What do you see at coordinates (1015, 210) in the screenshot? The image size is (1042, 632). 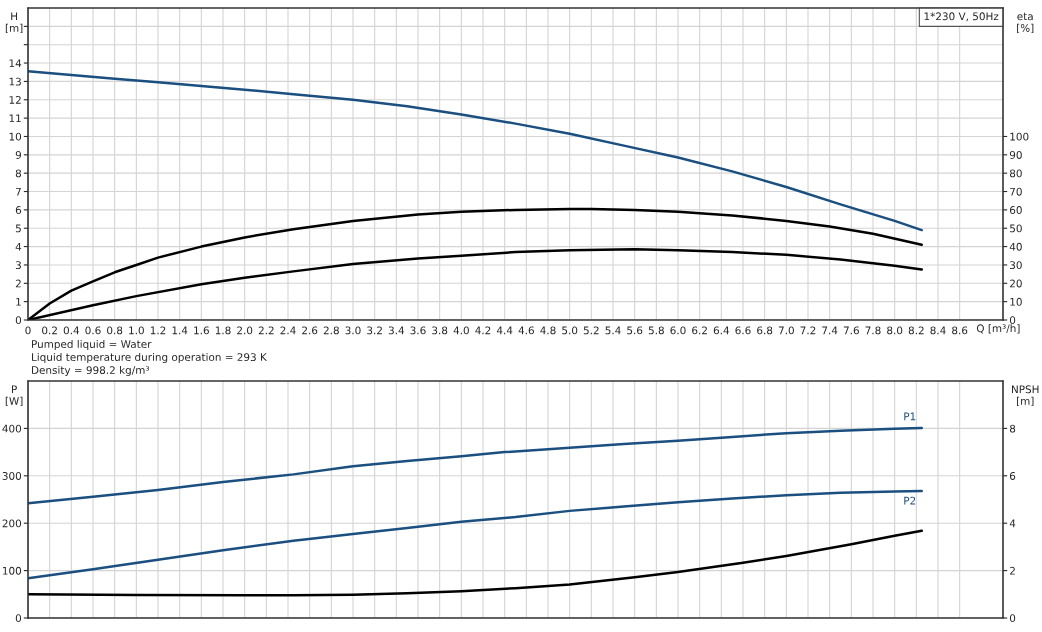 I see `y2-tick-label: 60` at bounding box center [1015, 210].